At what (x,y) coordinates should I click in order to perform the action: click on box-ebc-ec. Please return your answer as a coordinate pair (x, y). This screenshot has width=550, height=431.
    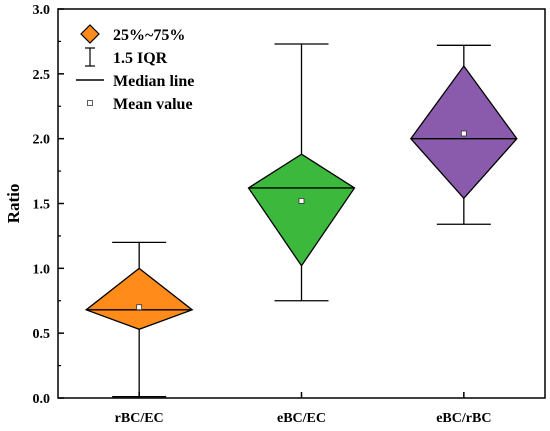
    Looking at the image, I should click on (301, 172).